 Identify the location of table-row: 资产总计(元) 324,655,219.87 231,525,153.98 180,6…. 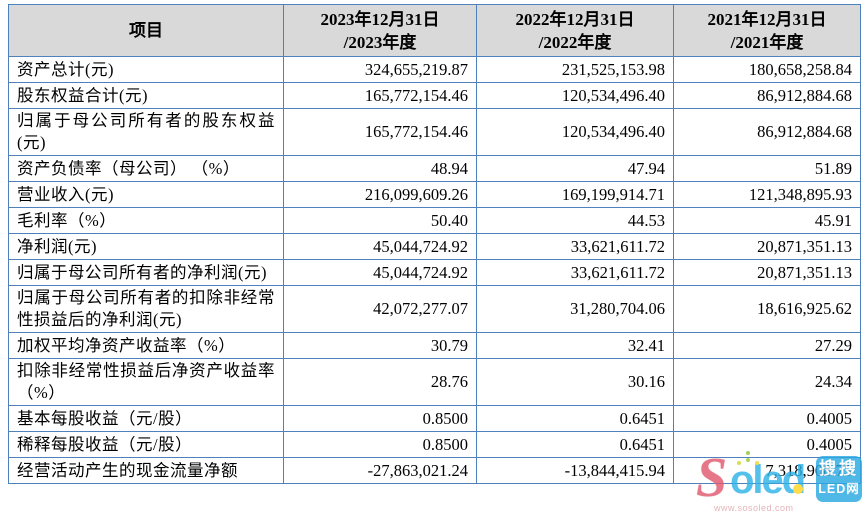
(434, 69).